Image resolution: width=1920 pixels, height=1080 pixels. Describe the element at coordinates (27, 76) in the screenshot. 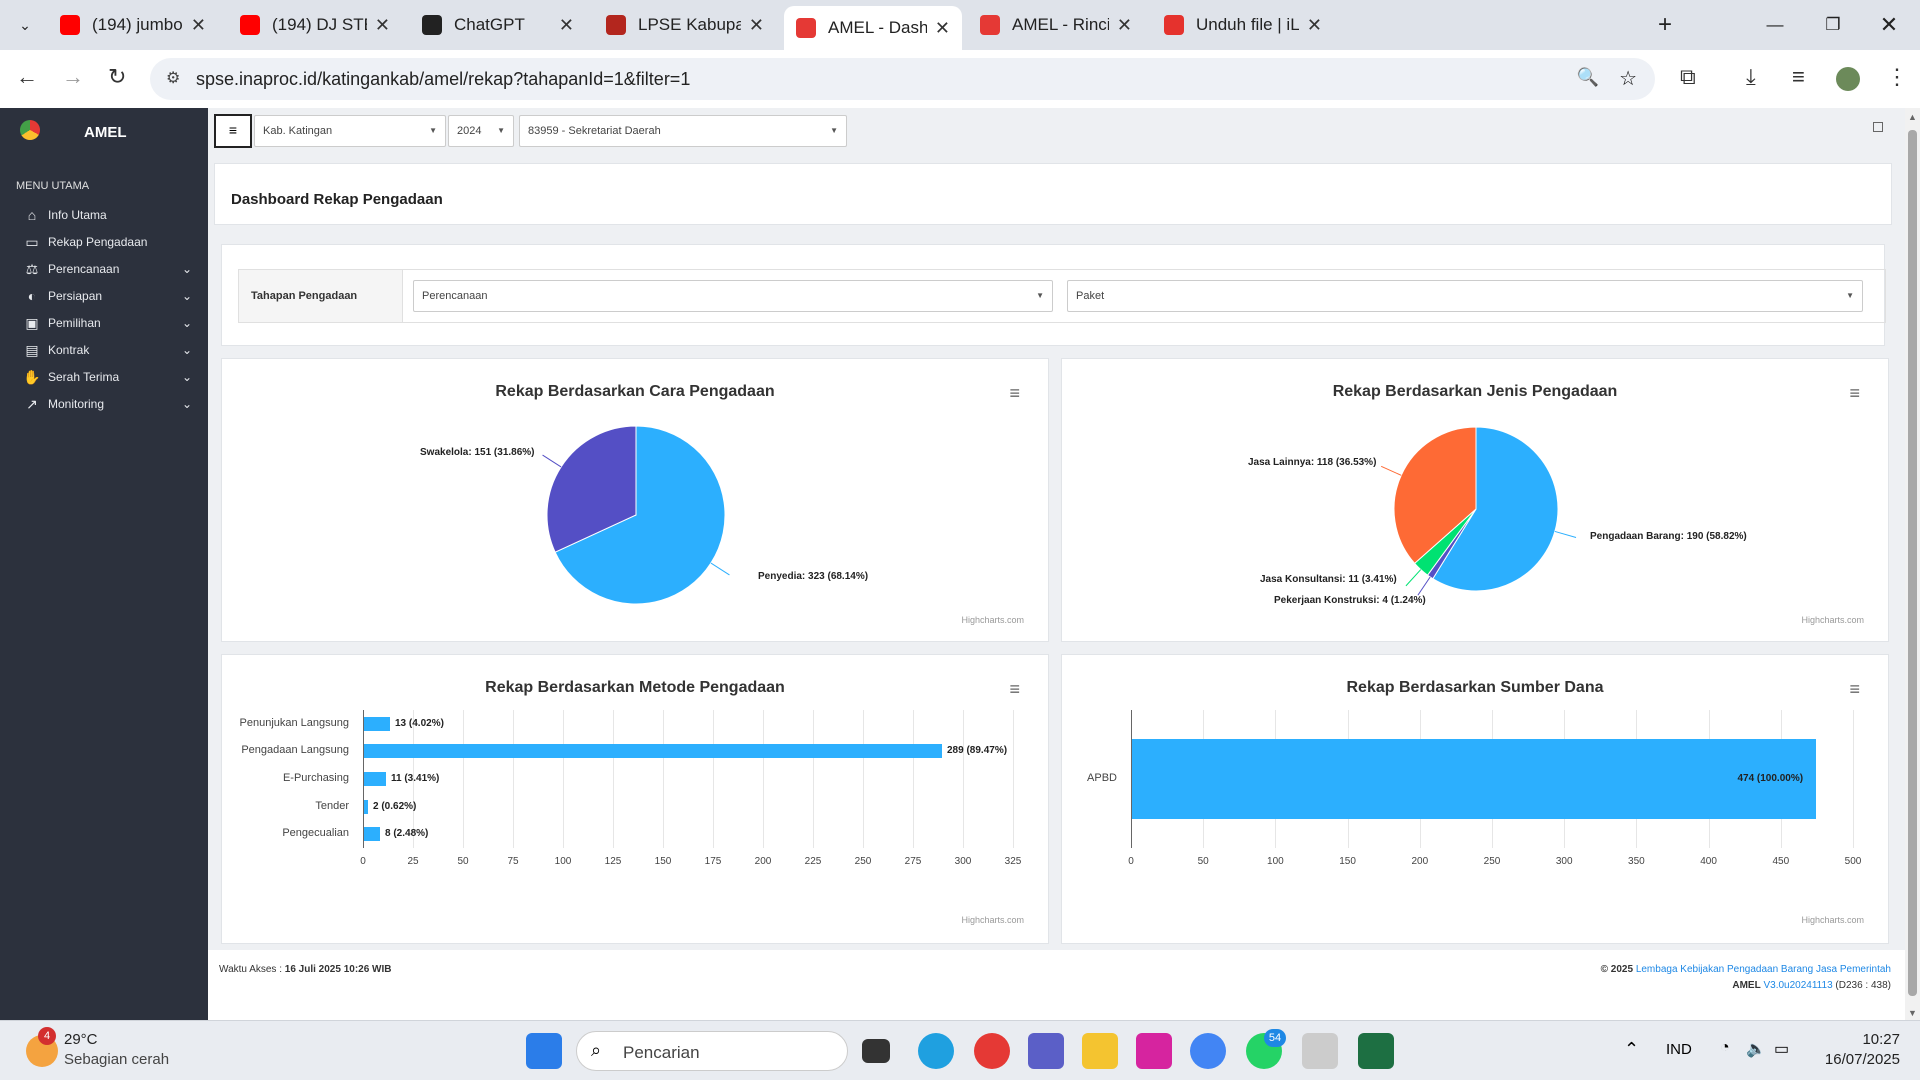

I see `back-button: ←` at that location.